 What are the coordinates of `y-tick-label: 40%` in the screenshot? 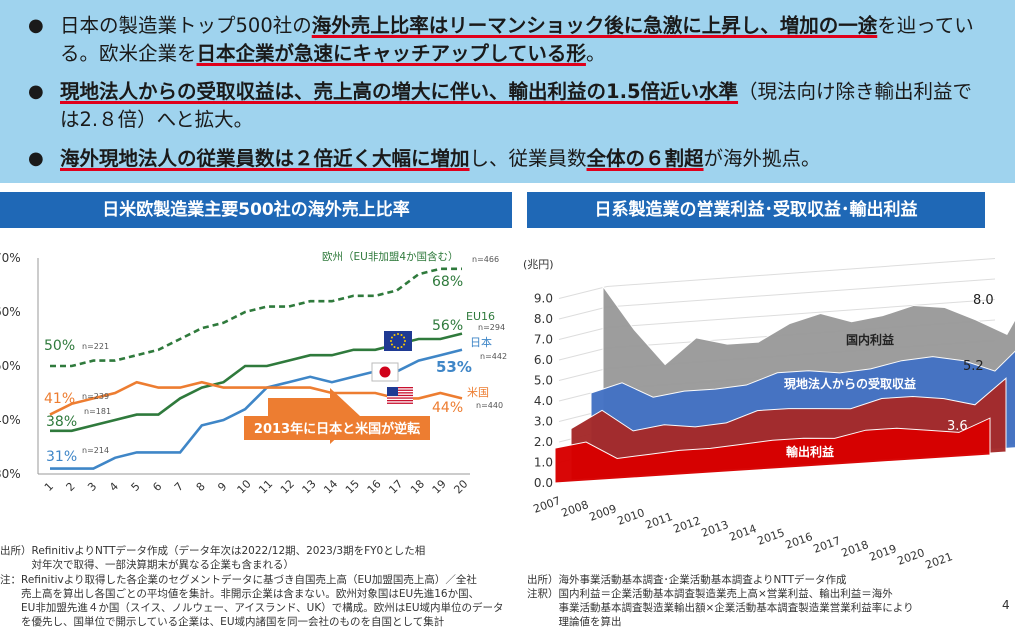 It's located at (10, 420).